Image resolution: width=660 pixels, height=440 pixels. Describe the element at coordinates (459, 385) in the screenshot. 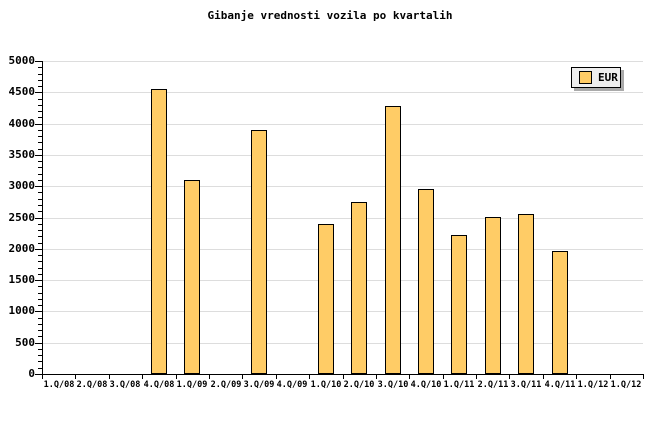

I see `x-axis-tick-label: 1.Q/11` at that location.